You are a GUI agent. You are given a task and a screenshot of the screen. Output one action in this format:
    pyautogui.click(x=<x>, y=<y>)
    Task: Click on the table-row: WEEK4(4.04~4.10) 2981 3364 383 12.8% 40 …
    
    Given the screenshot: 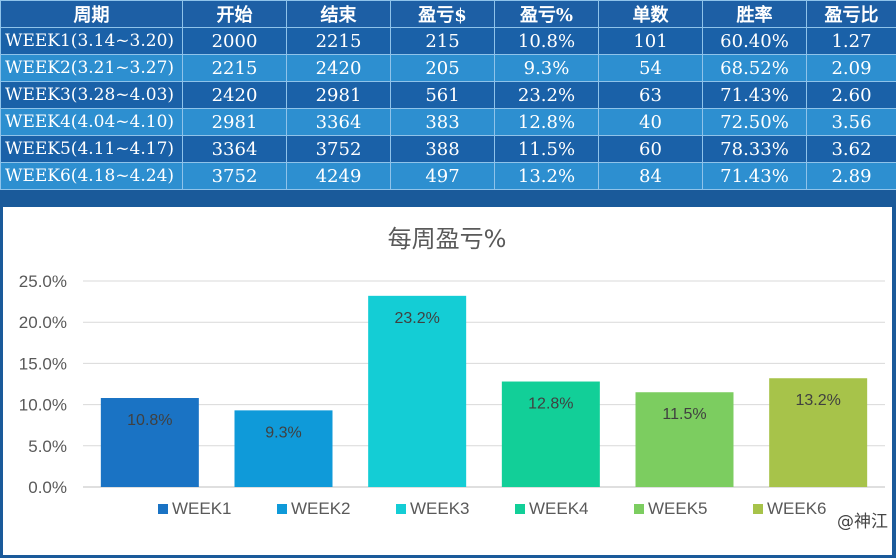 What is the action you would take?
    pyautogui.click(x=448, y=122)
    